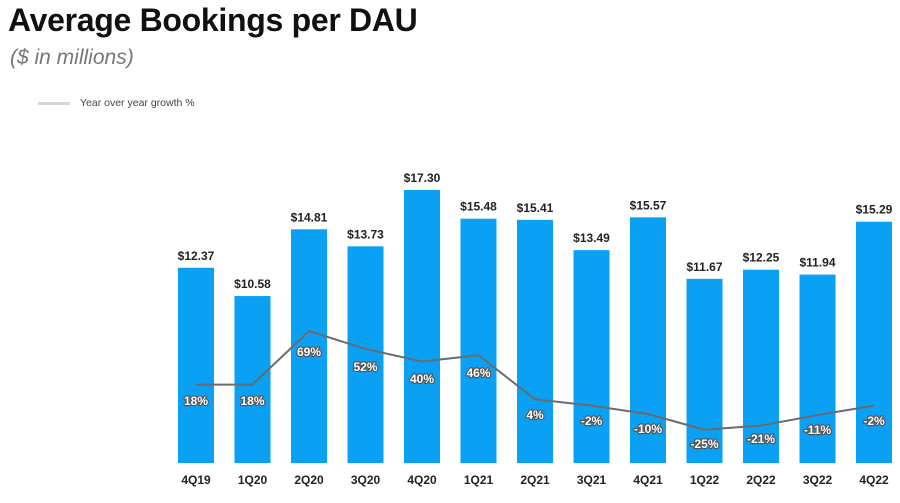 This screenshot has width=900, height=503. Describe the element at coordinates (72, 57) in the screenshot. I see `chart-subtitle: ($ in millions)` at that location.